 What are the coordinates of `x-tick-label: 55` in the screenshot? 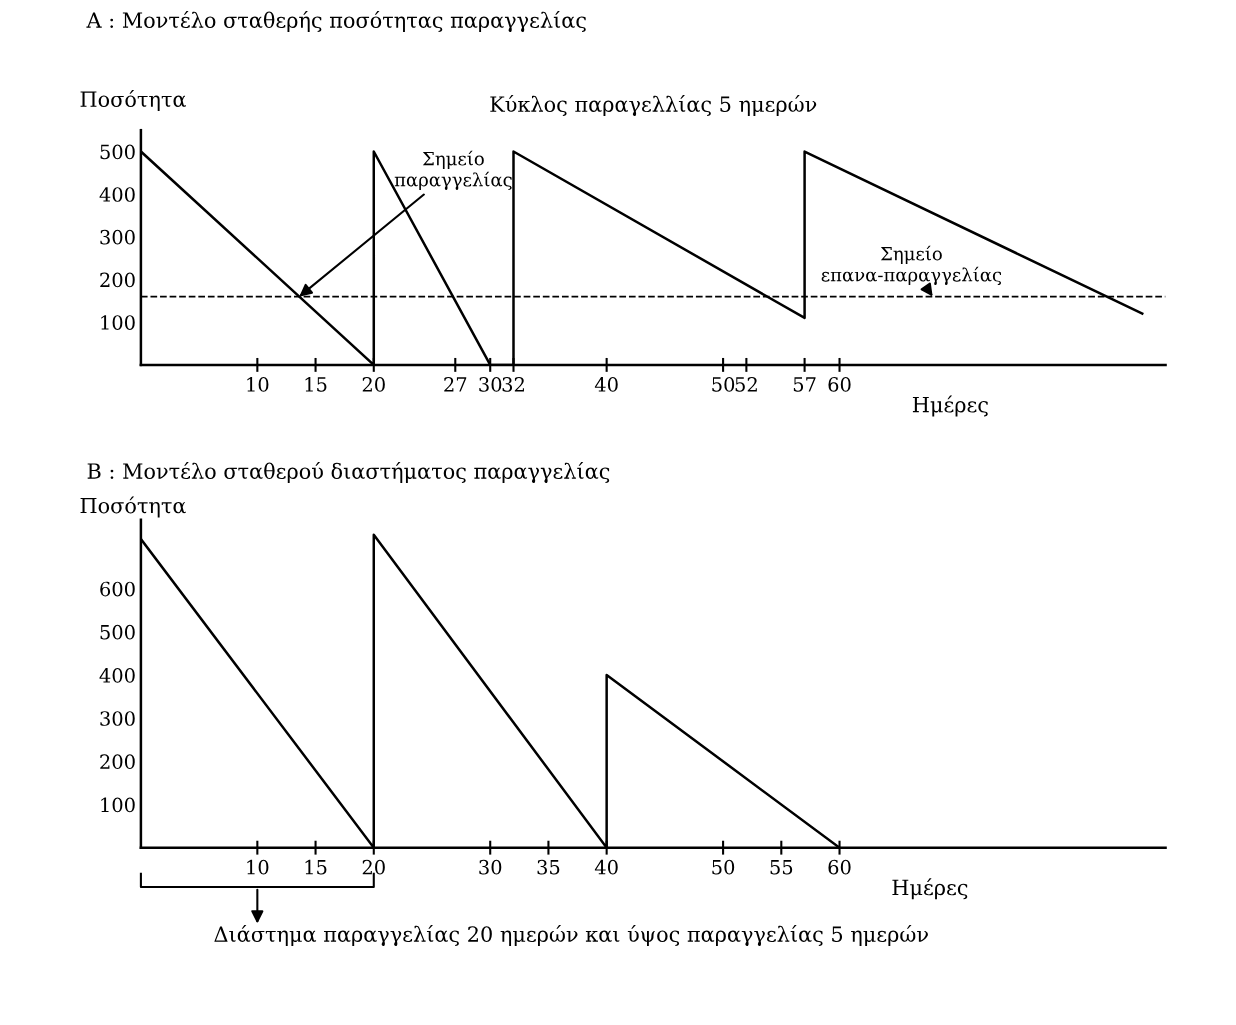 It's located at (781, 867).